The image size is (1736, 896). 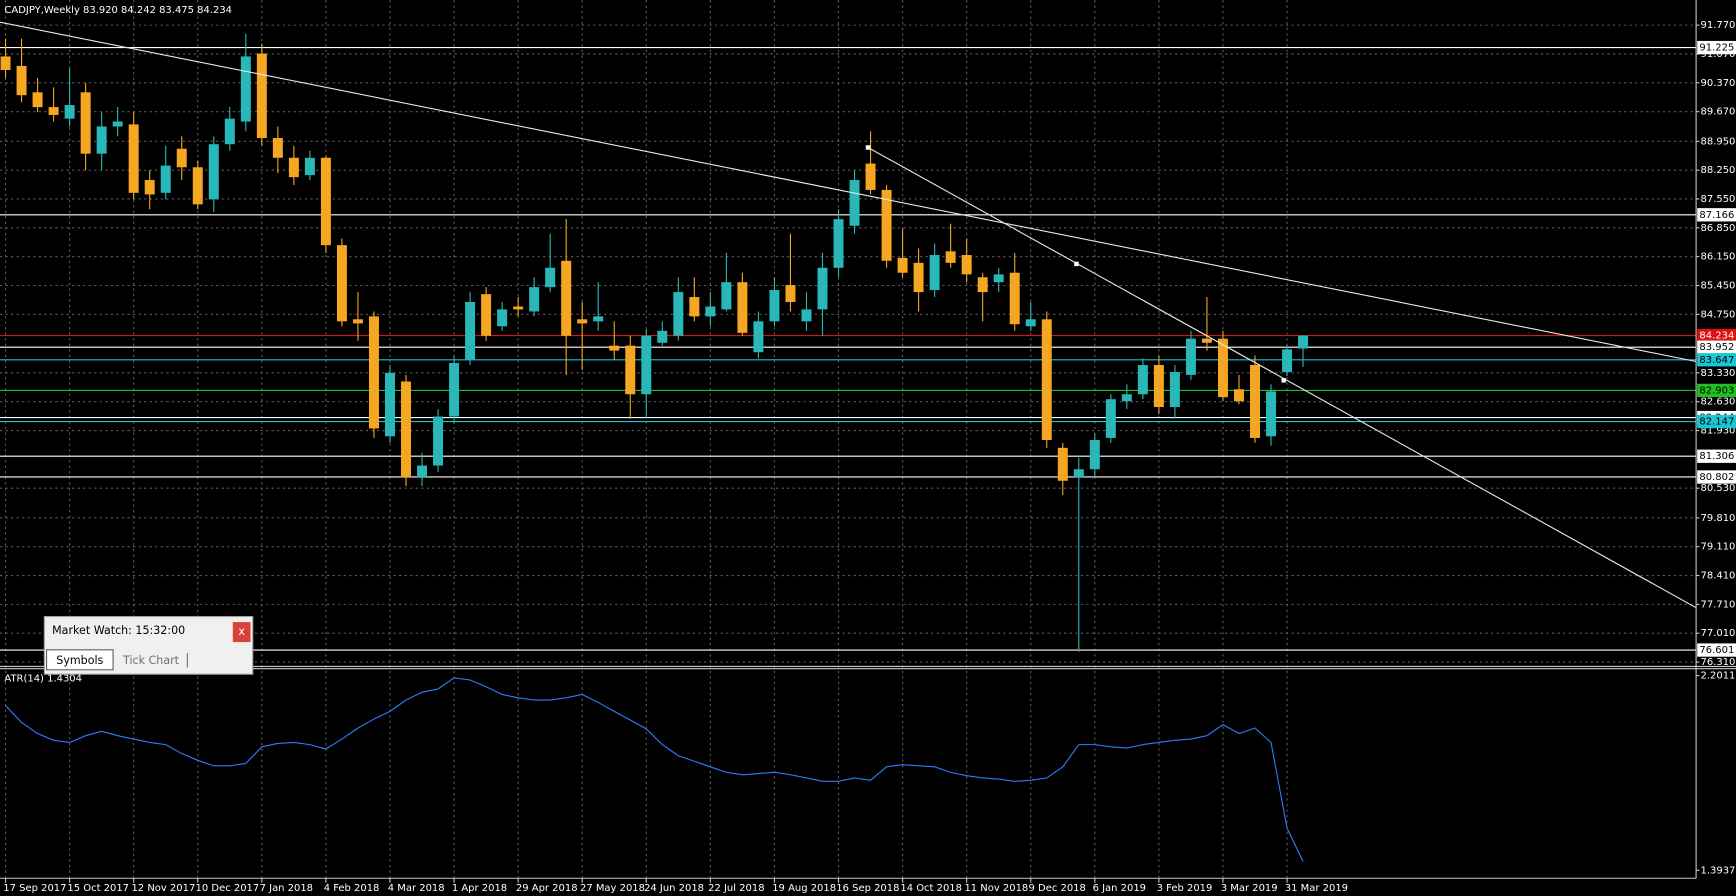 I want to click on y-tick-label: 88.250, so click(x=1718, y=170).